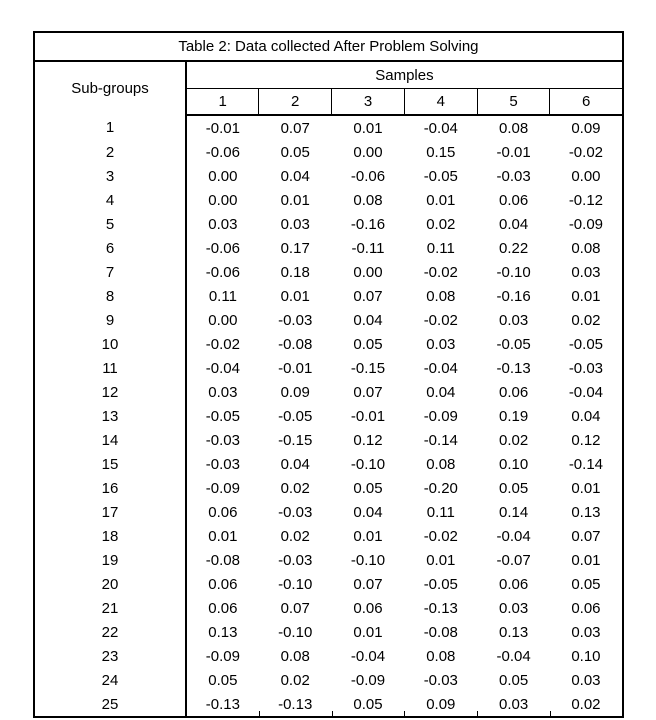  Describe the element at coordinates (328, 536) in the screenshot. I see `table-row: 18 0.01 0.02 0.01 -0.02 -0.04 0.07` at that location.